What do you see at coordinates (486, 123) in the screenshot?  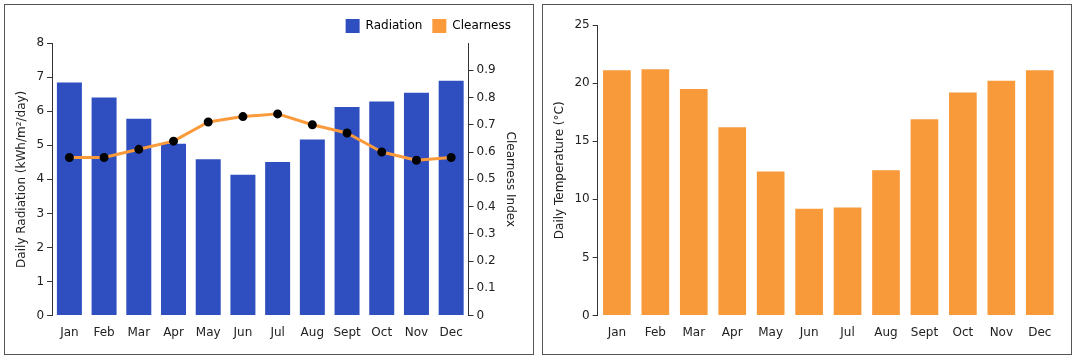 I see `y2-tick-label: 0.7` at bounding box center [486, 123].